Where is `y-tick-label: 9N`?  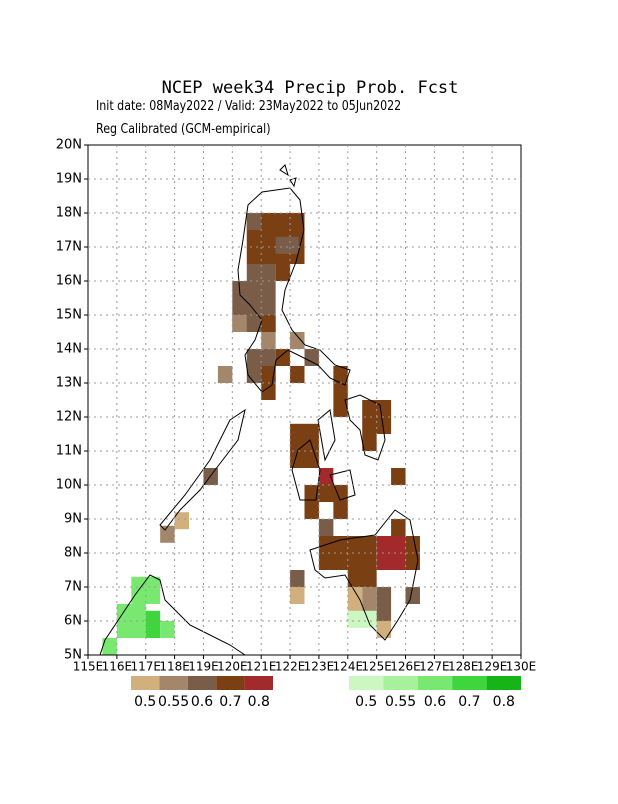 y-tick-label: 9N is located at coordinates (73, 519).